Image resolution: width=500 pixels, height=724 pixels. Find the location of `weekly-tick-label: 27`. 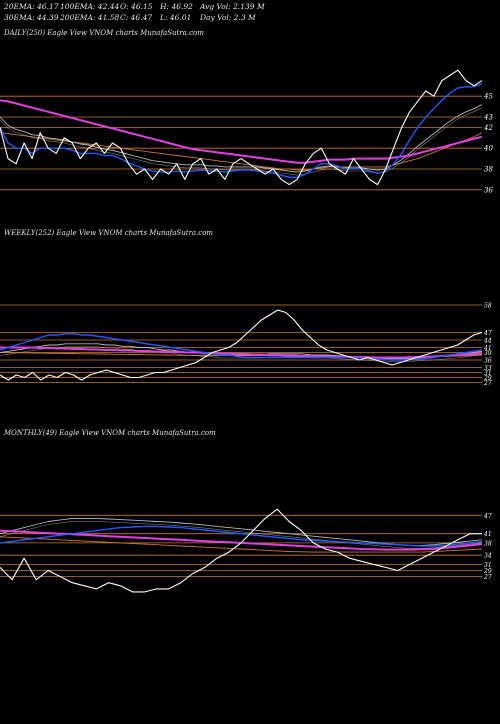

weekly-tick-label: 27 is located at coordinates (487, 383).